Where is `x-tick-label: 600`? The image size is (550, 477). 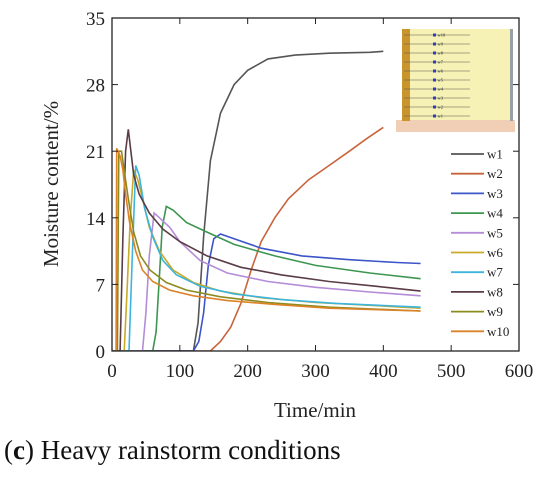 x-tick-label: 600 is located at coordinates (519, 371).